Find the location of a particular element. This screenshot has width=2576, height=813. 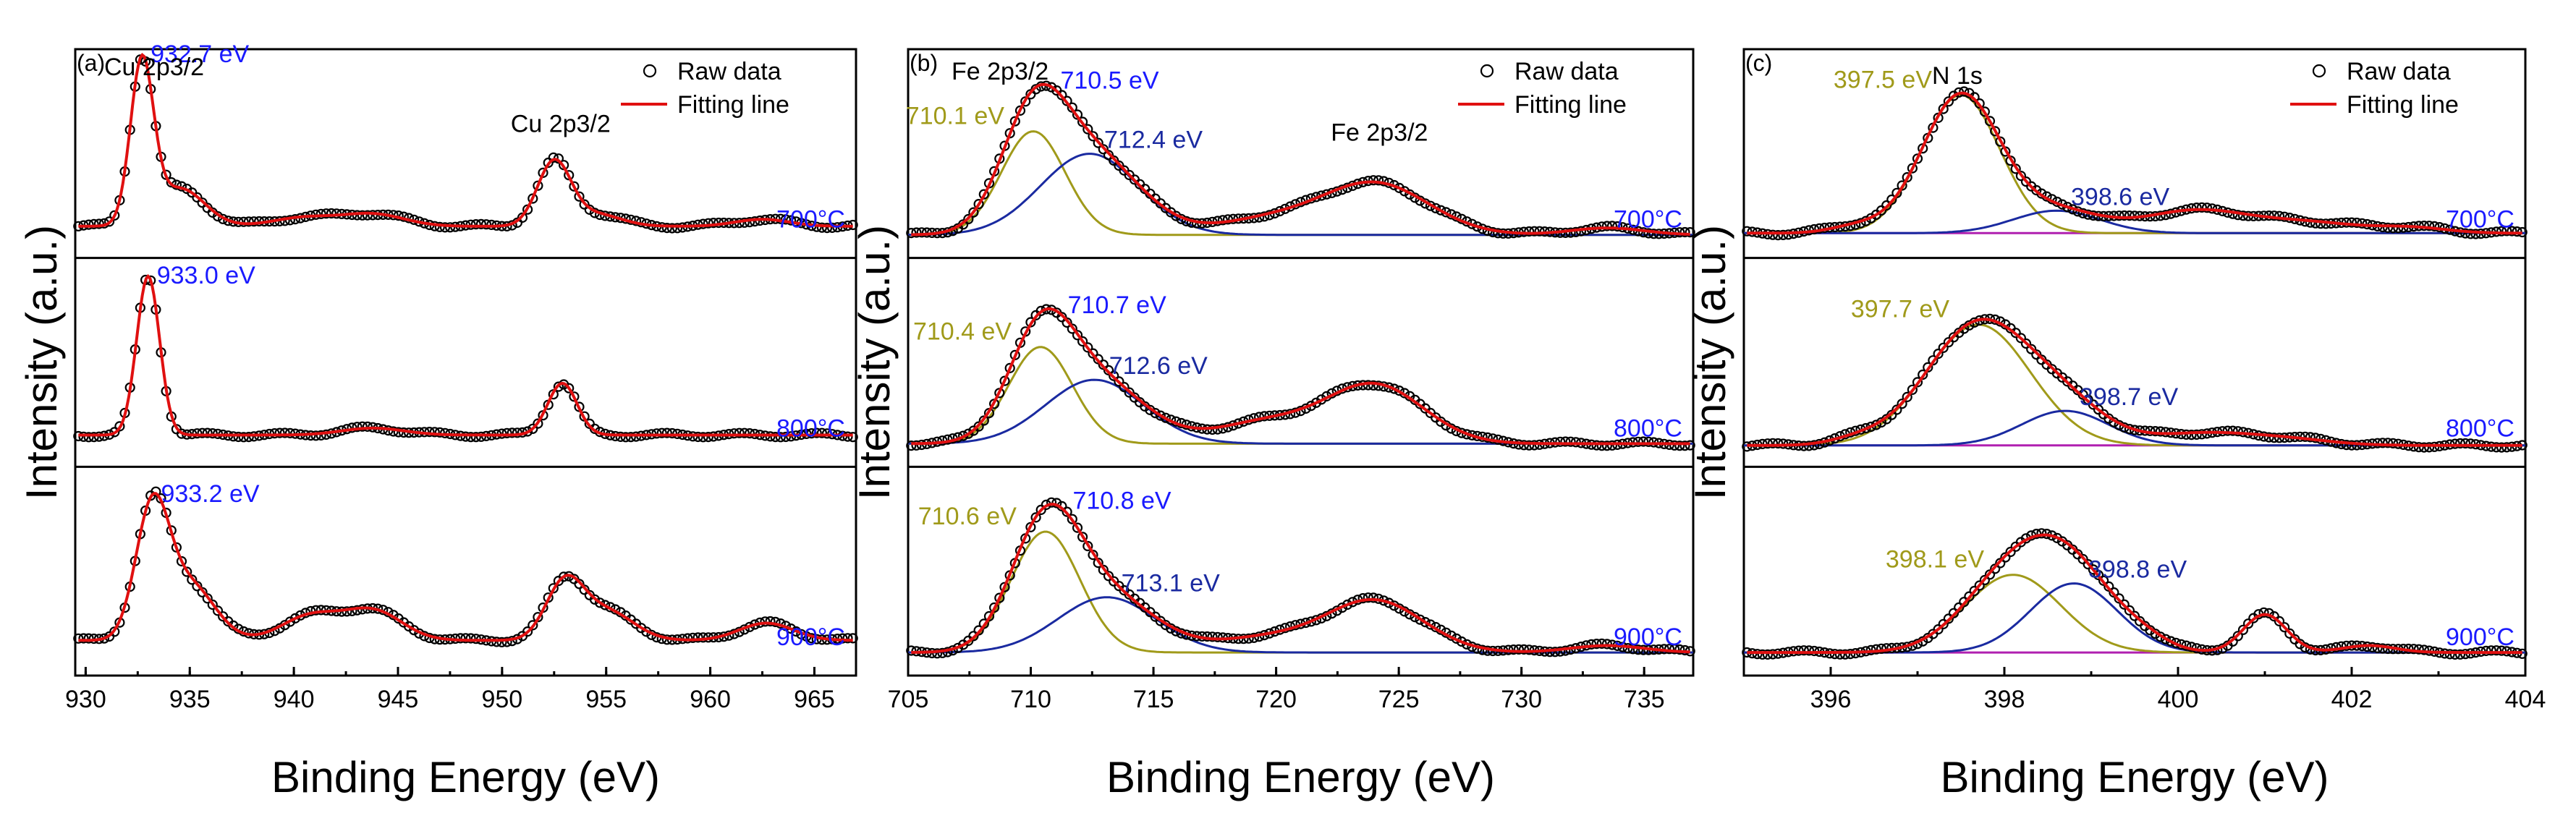

temperature-label: 800°C is located at coordinates (1648, 428).